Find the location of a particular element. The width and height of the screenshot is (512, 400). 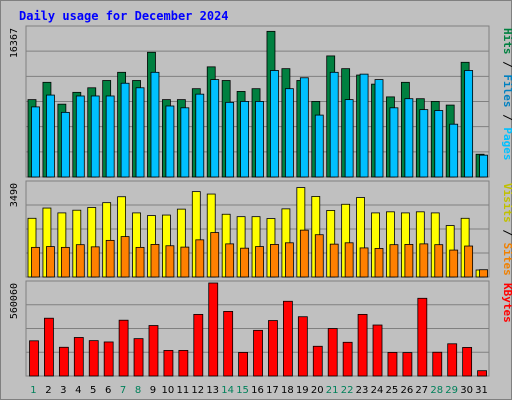

x-tick-label-day-20: 20 is located at coordinates (317, 390).